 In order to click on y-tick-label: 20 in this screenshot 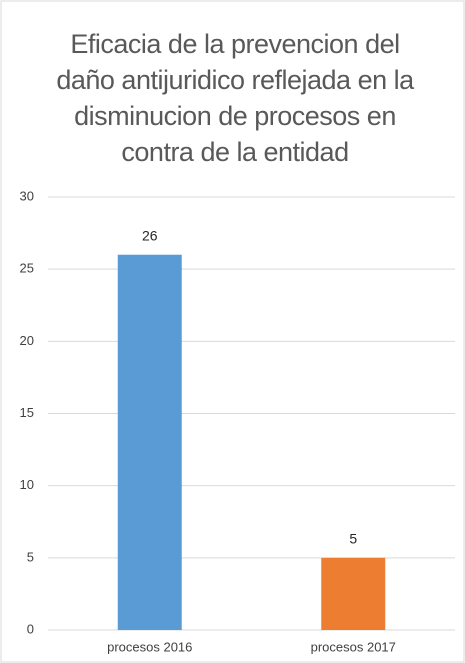, I will do `click(27, 340)`.